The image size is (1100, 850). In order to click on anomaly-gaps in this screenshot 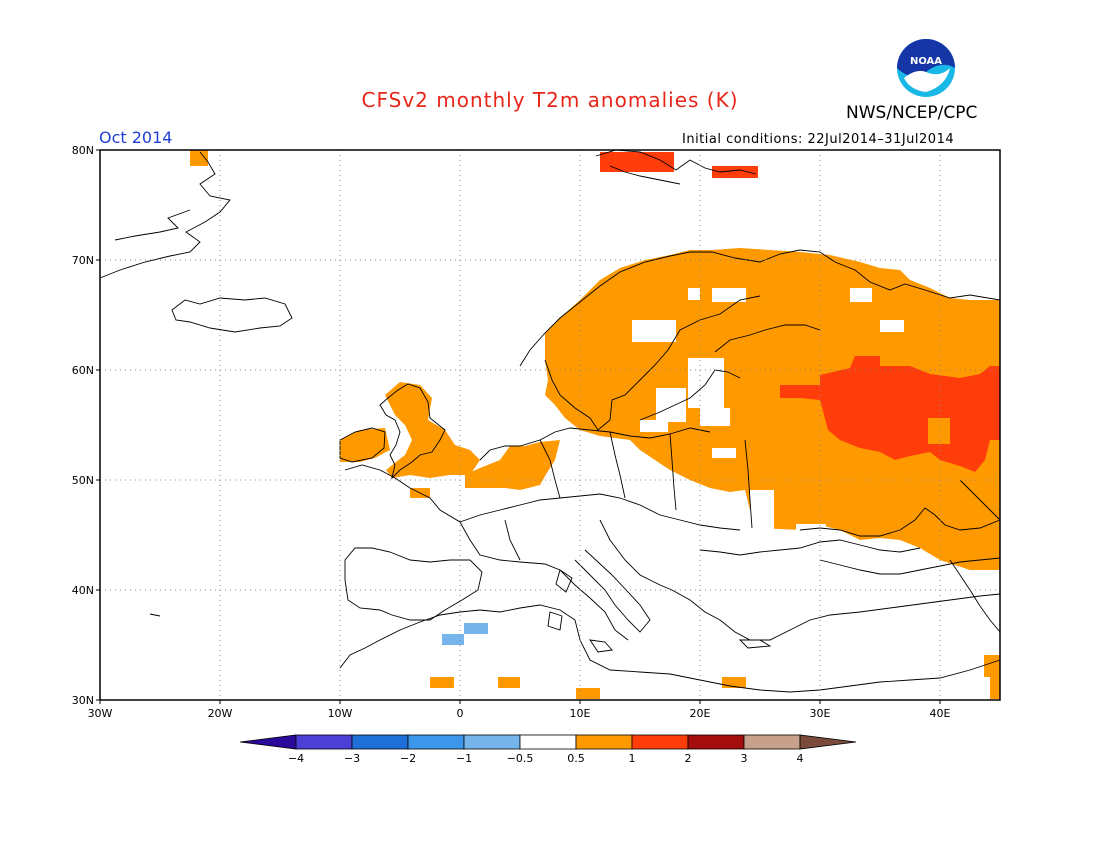, I will do `click(768, 416)`.